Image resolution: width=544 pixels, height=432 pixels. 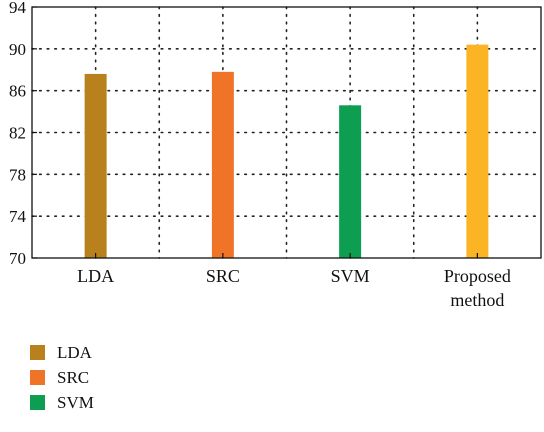 I want to click on legend-swatch-lda, so click(x=37, y=352).